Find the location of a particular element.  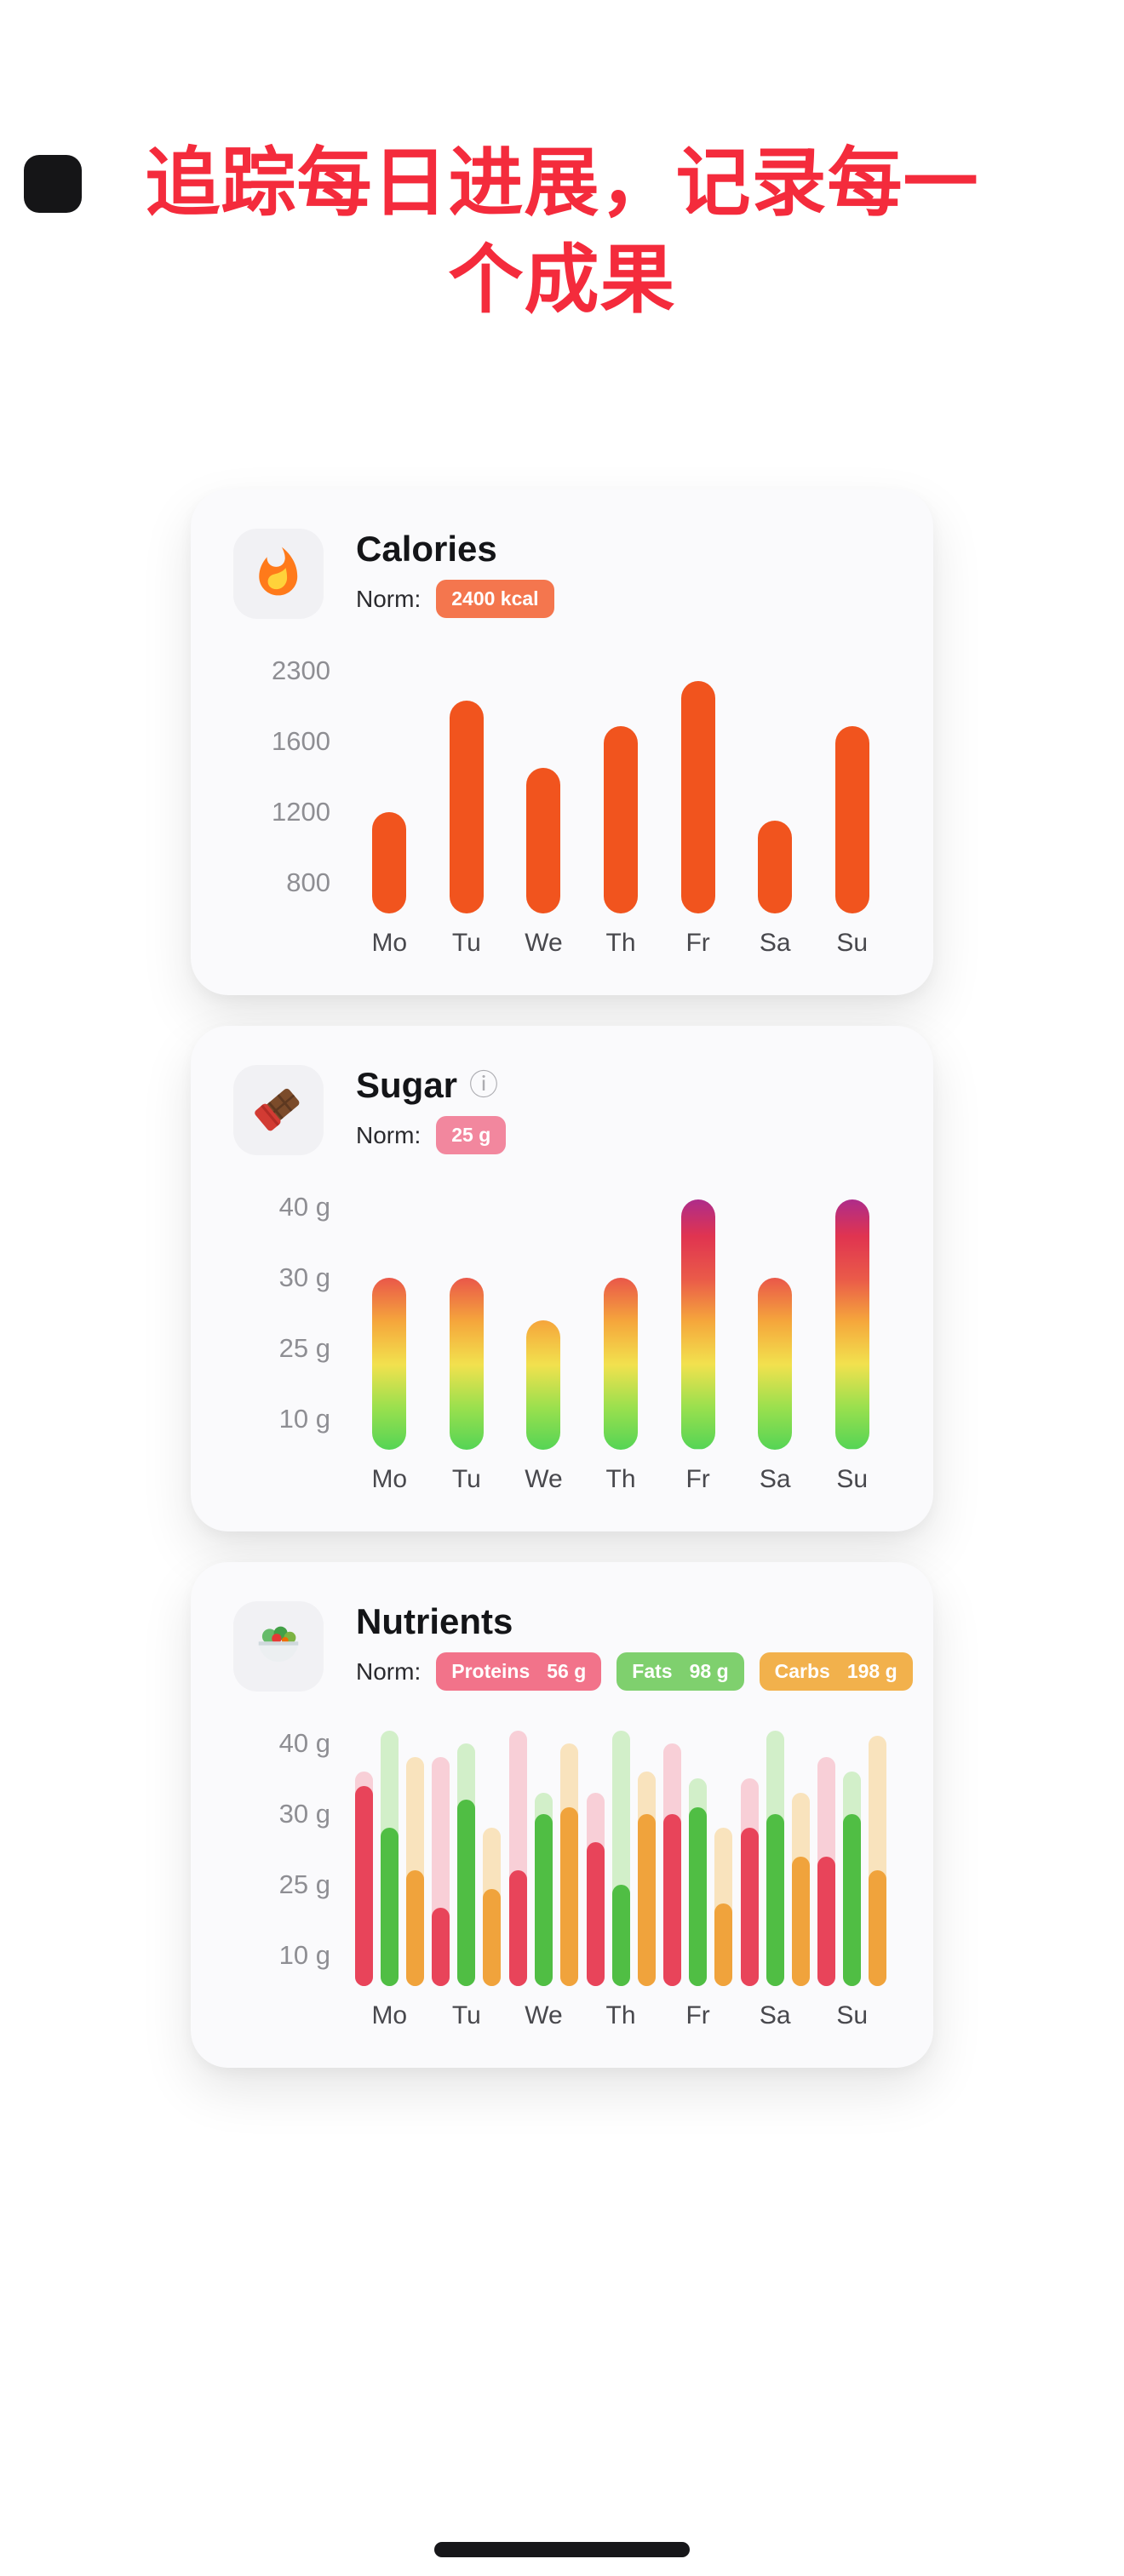

sugar-card-head-text: Sugar ⓘ Norm: 25 g is located at coordinates (431, 1110).